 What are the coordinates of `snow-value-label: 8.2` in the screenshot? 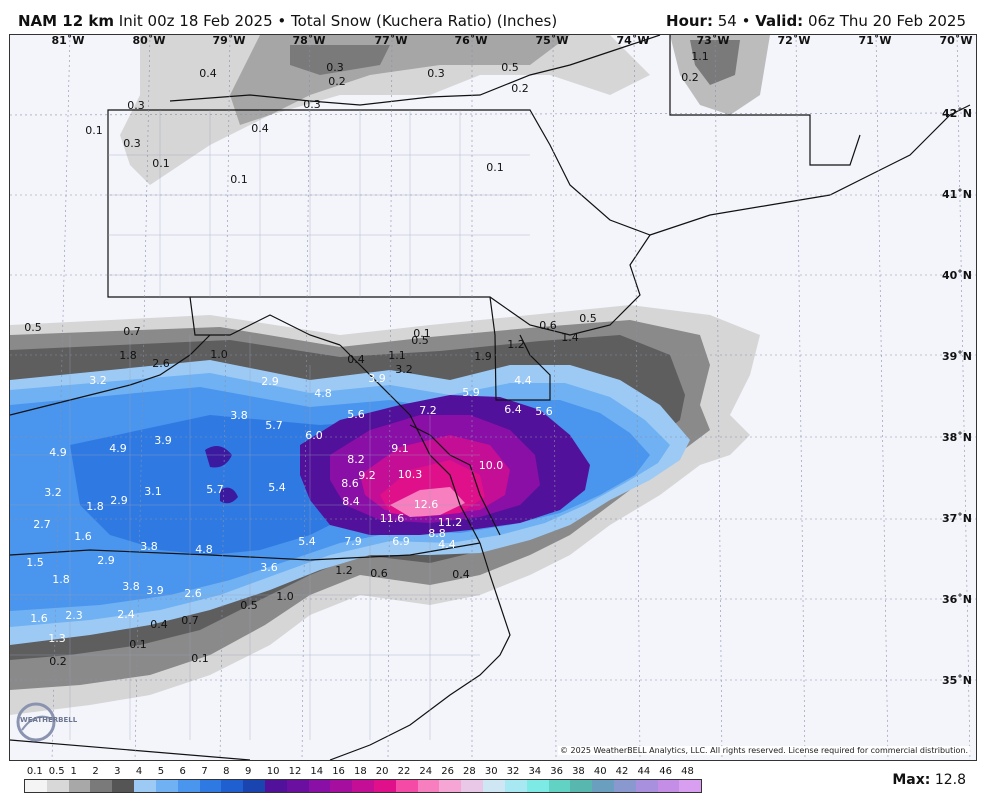 It's located at (356, 459).